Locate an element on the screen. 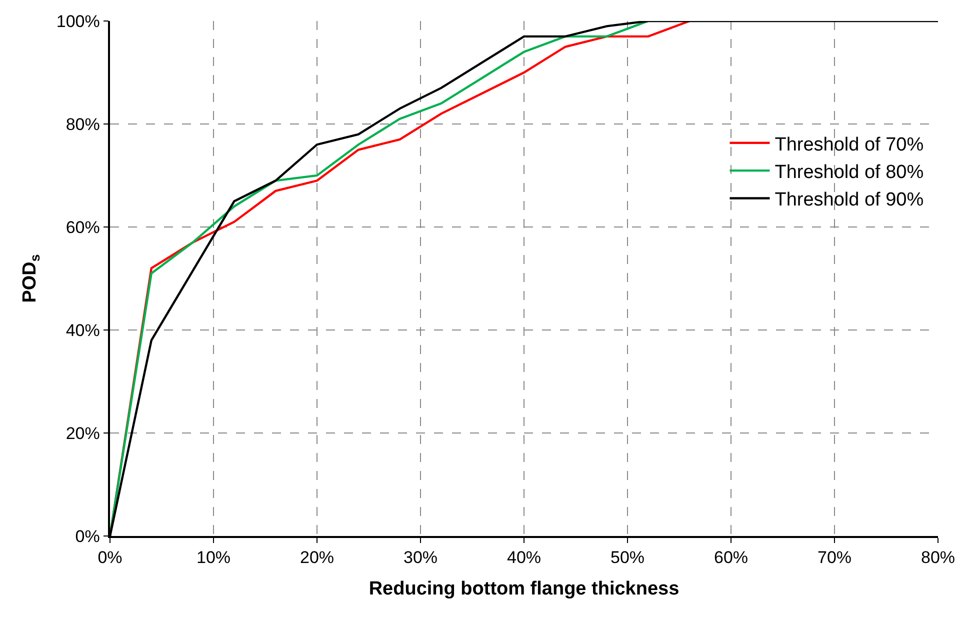 Image resolution: width=967 pixels, height=621 pixels. x-tick-label: 10% is located at coordinates (213, 558).